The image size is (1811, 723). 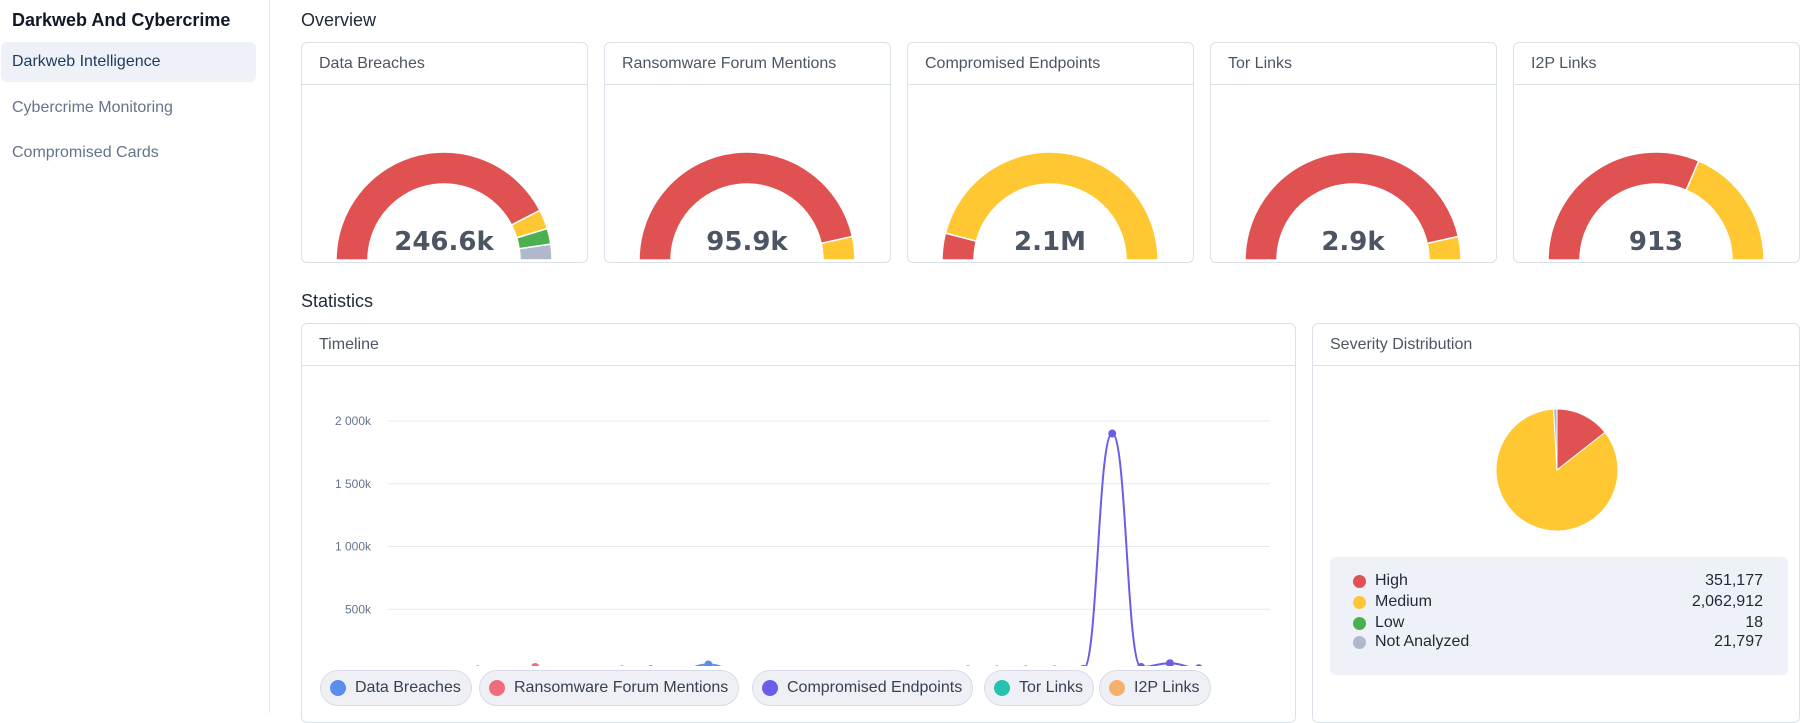 I want to click on y-tick-label: 500k, so click(x=358, y=609).